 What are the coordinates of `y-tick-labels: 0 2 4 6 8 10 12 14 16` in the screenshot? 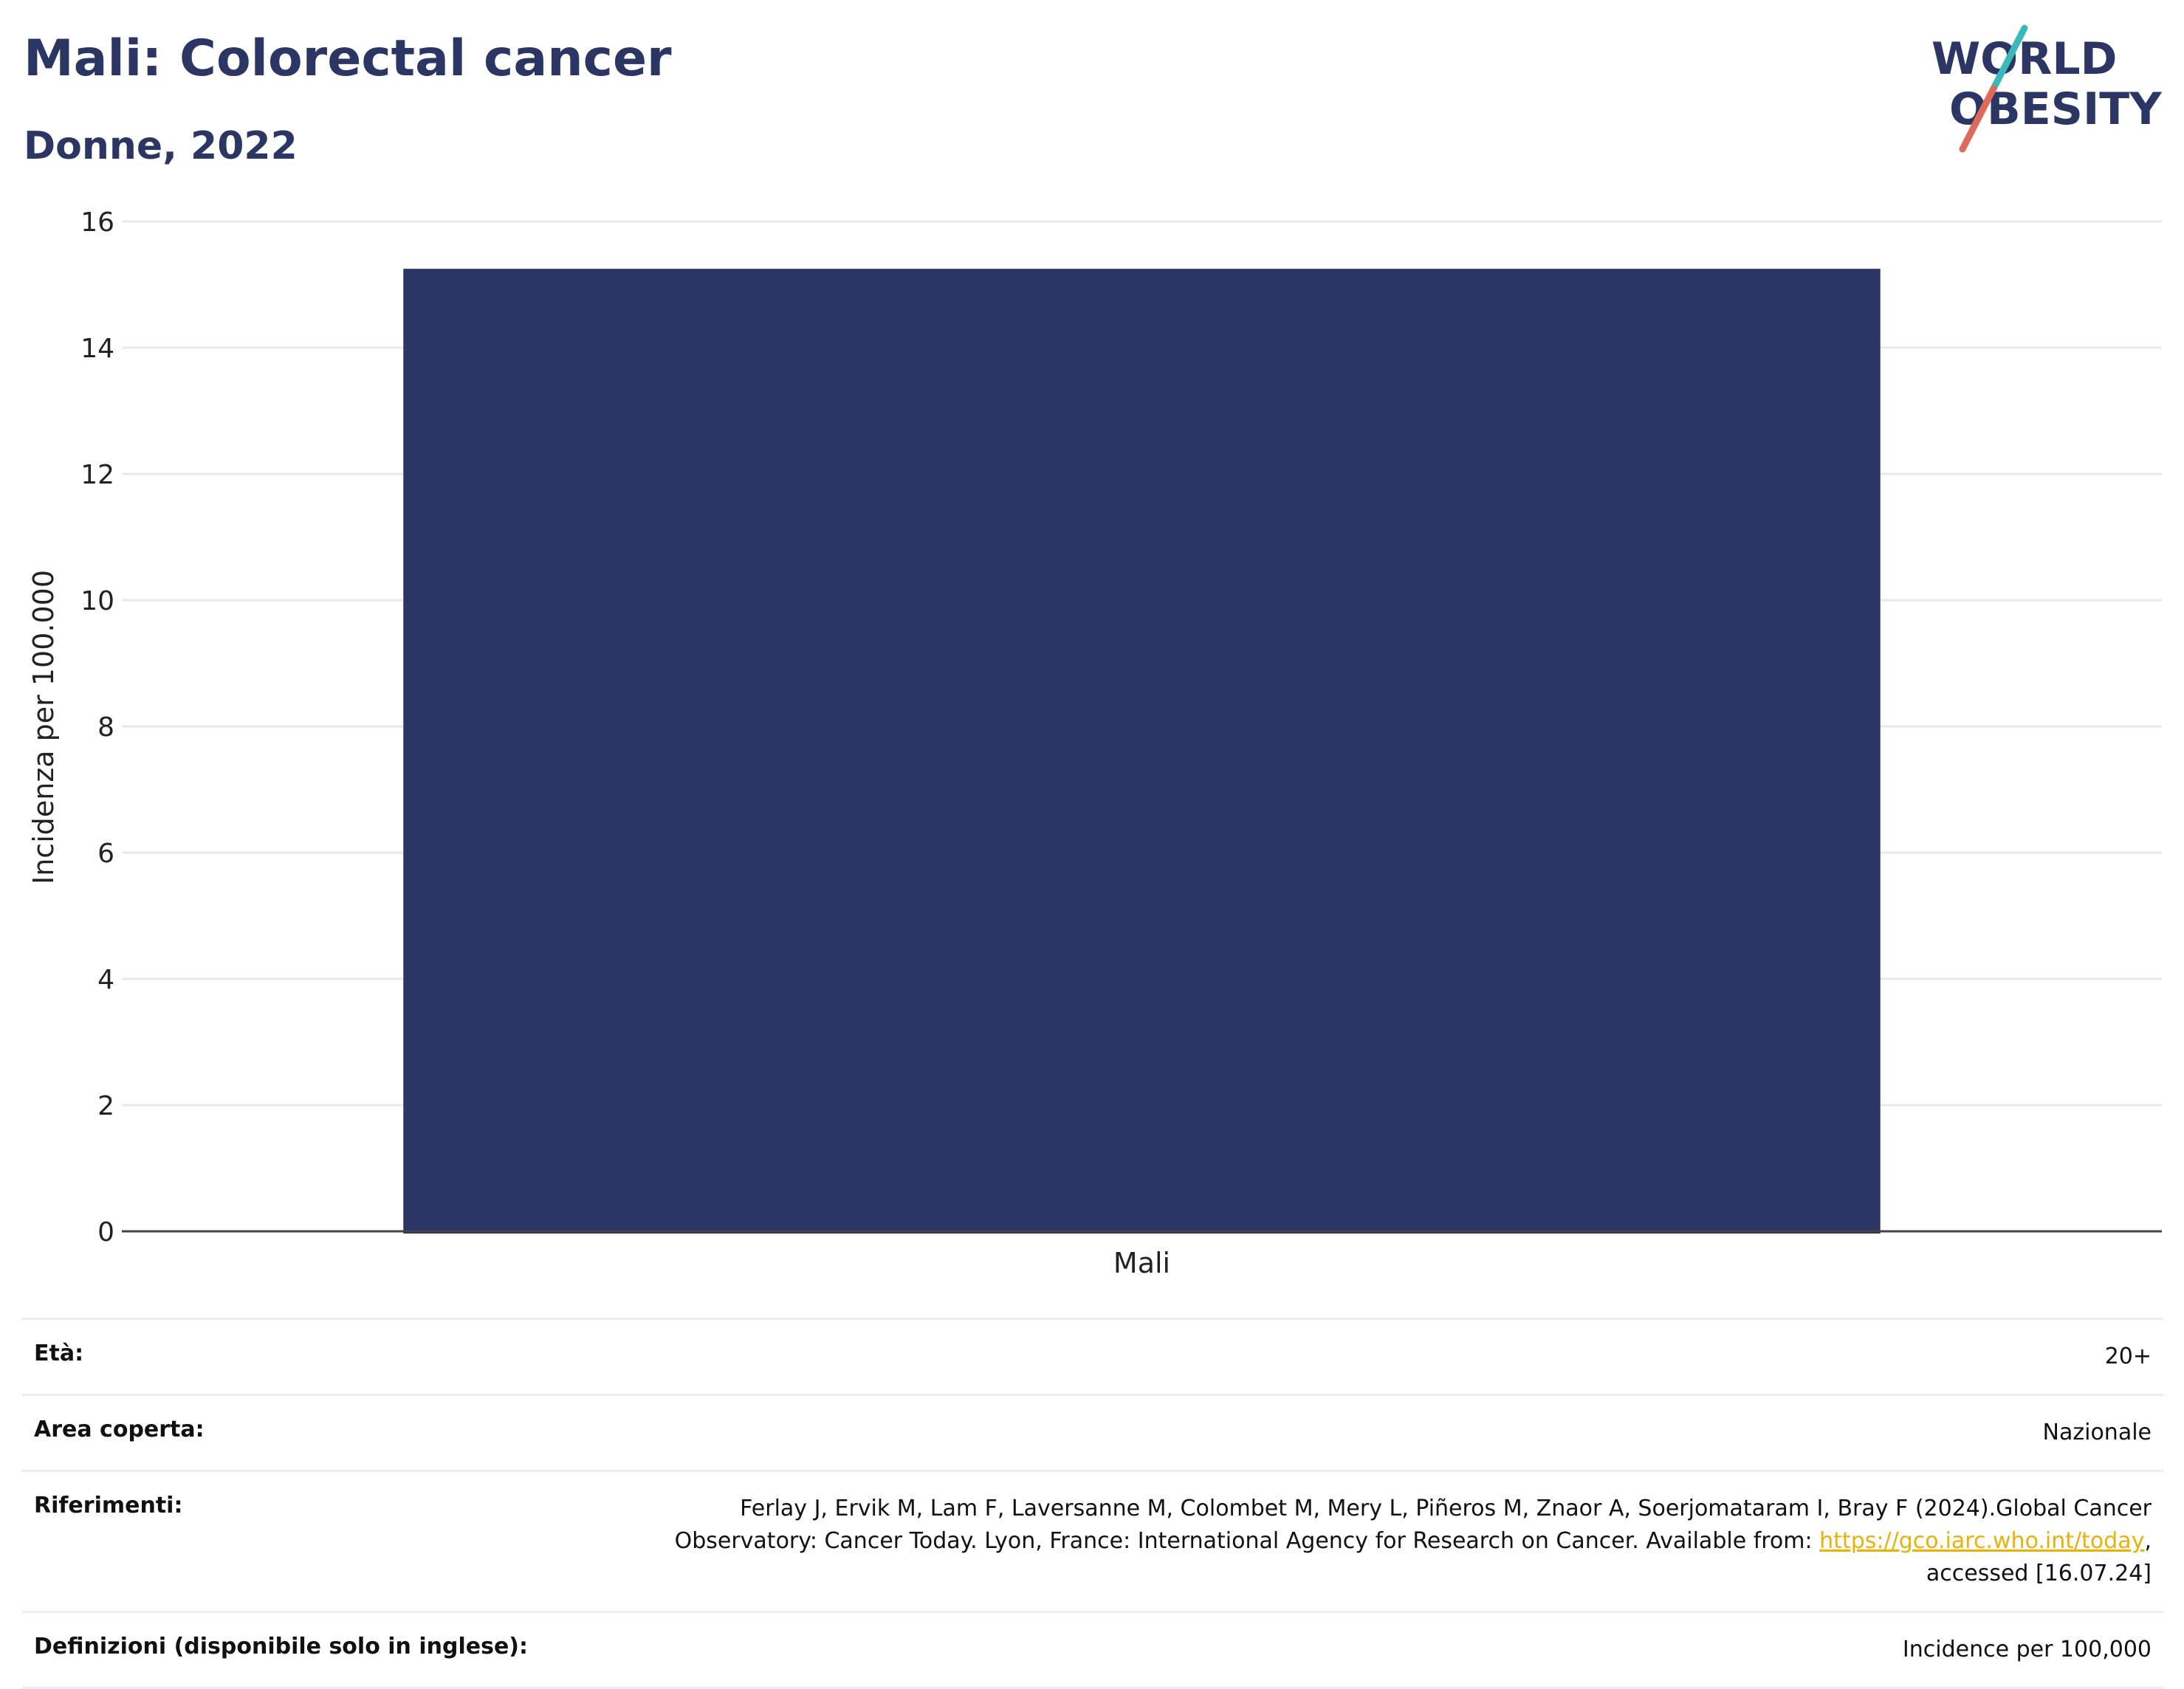 It's located at (97, 727).